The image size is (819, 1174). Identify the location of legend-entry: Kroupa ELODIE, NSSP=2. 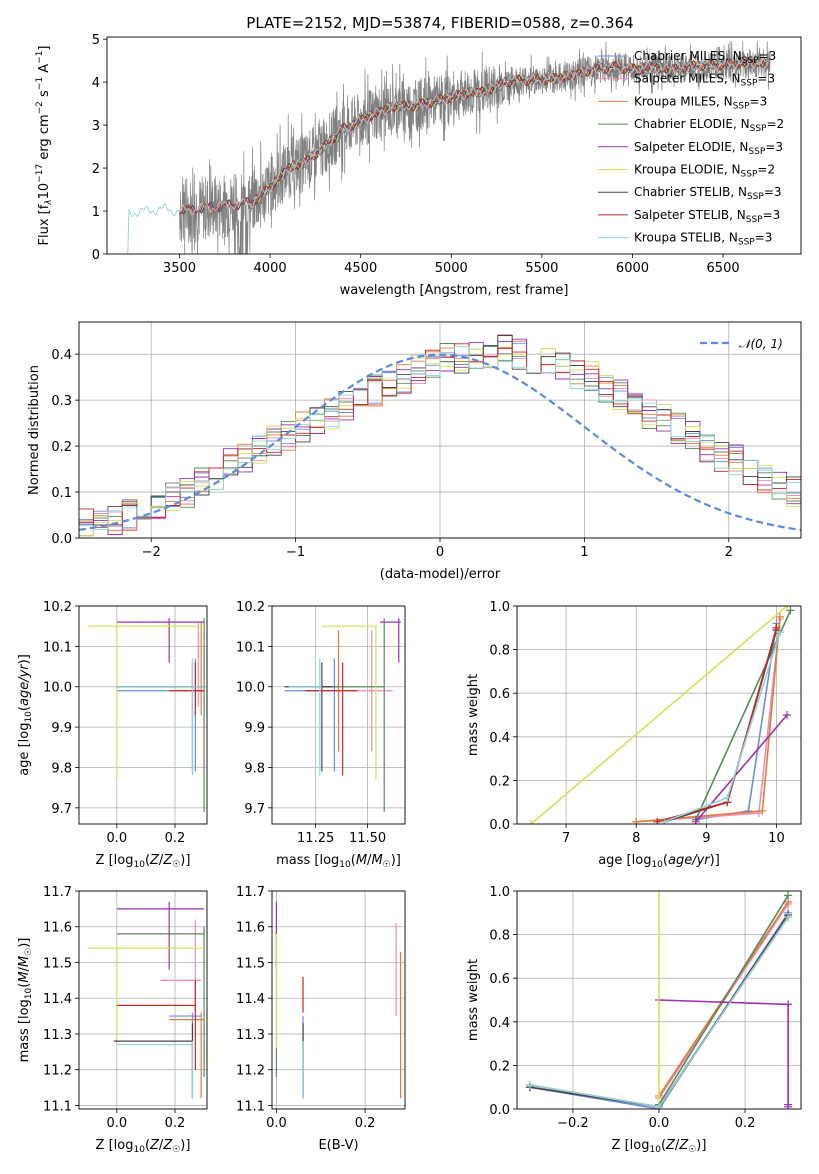
(704, 171).